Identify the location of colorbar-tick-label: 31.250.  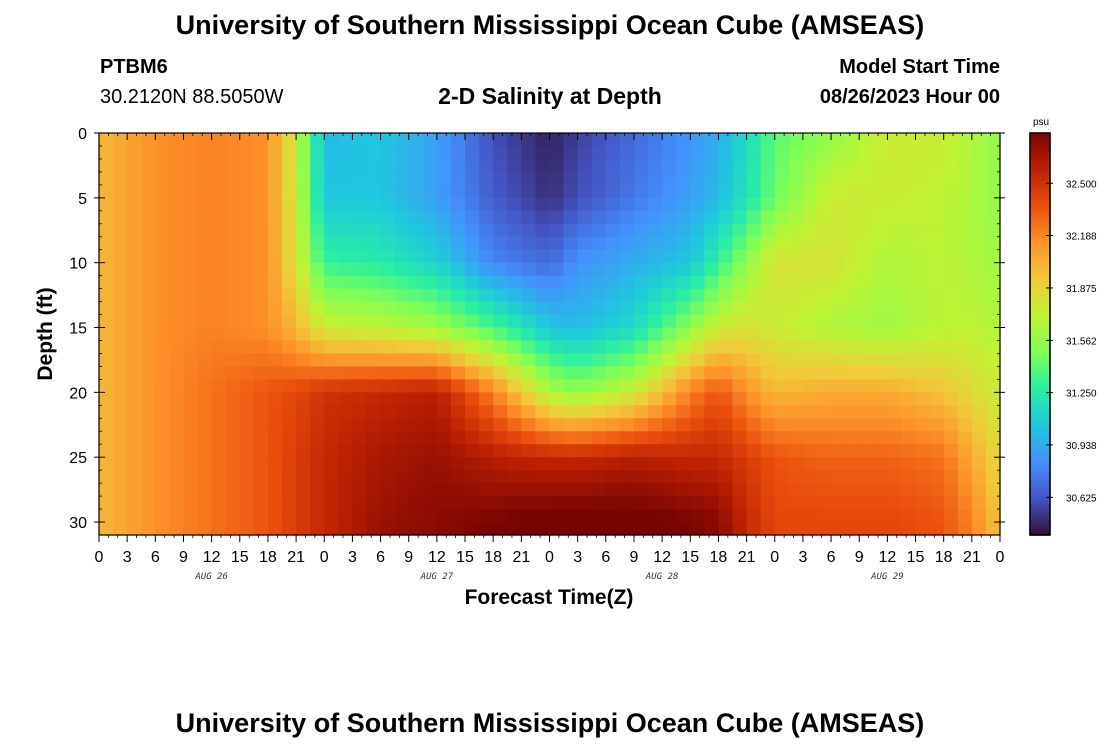
(1081, 394).